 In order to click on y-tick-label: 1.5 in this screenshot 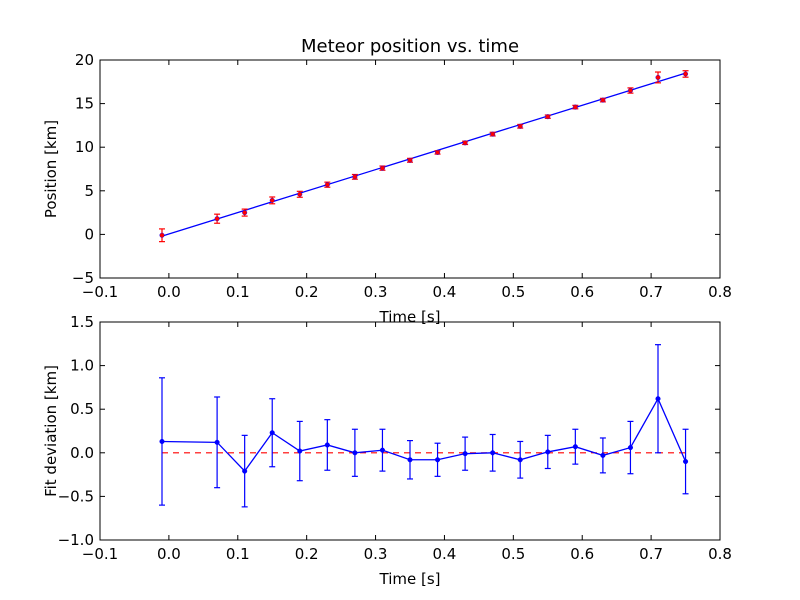, I will do `click(82, 322)`.